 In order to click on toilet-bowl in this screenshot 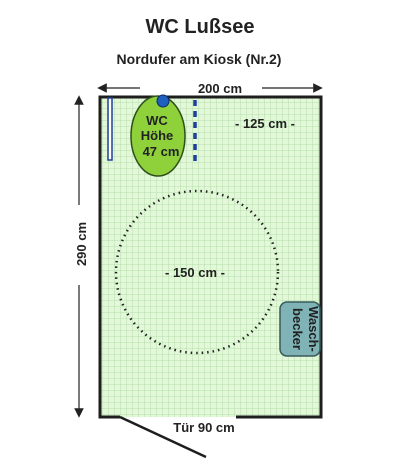, I will do `click(158, 136)`.